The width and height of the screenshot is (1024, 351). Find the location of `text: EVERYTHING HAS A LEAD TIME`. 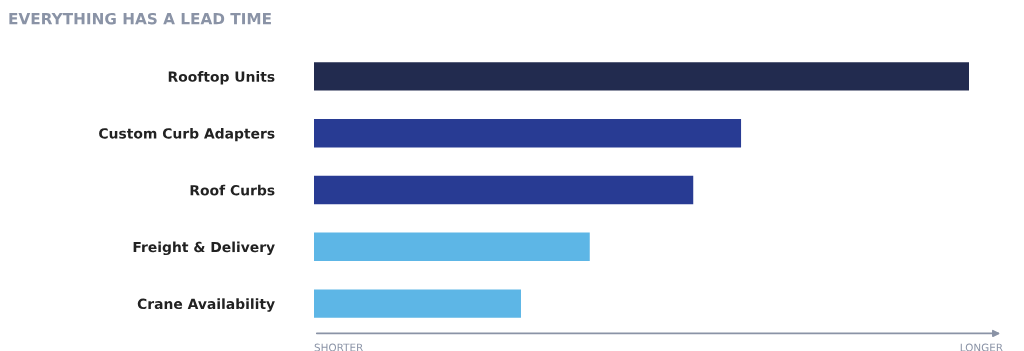

text: EVERYTHING HAS A LEAD TIME is located at coordinates (140, 18).